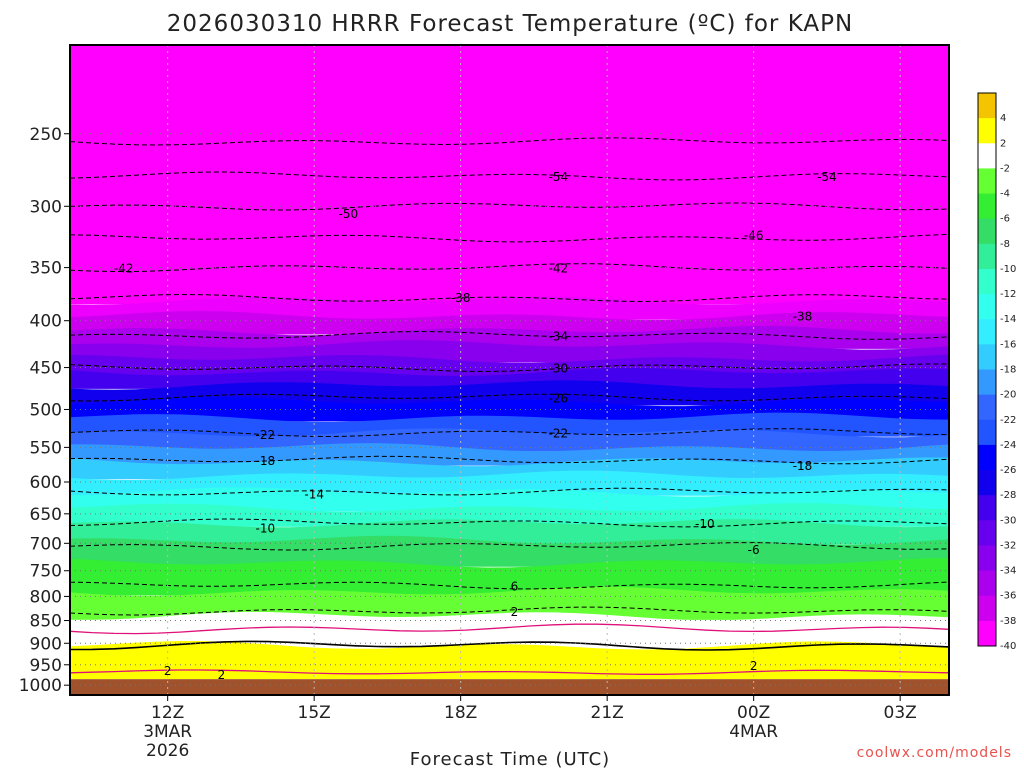 This screenshot has width=1024, height=768. What do you see at coordinates (46, 448) in the screenshot?
I see `y-tick-label: 550` at bounding box center [46, 448].